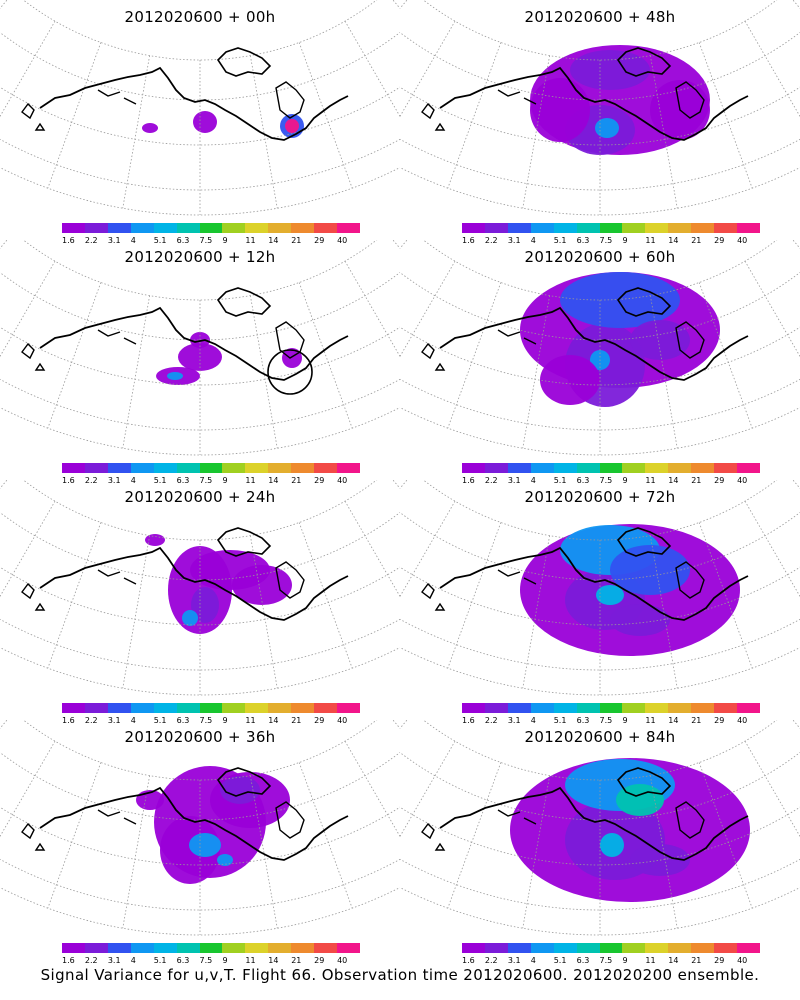  Describe the element at coordinates (644, 542) in the screenshot. I see `arctic-islands` at that location.